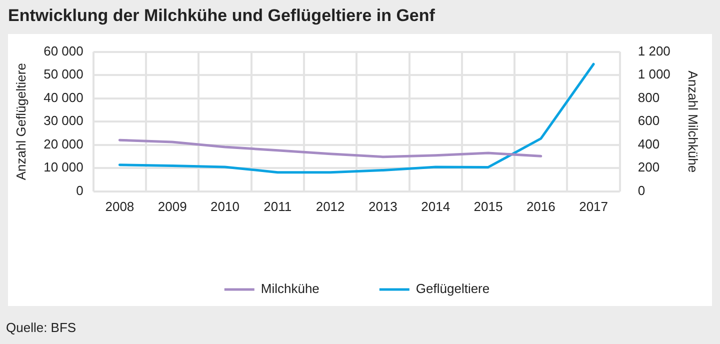 This screenshot has width=720, height=344. Describe the element at coordinates (654, 50) in the screenshot. I see `y2-tick-label: 1 200` at that location.